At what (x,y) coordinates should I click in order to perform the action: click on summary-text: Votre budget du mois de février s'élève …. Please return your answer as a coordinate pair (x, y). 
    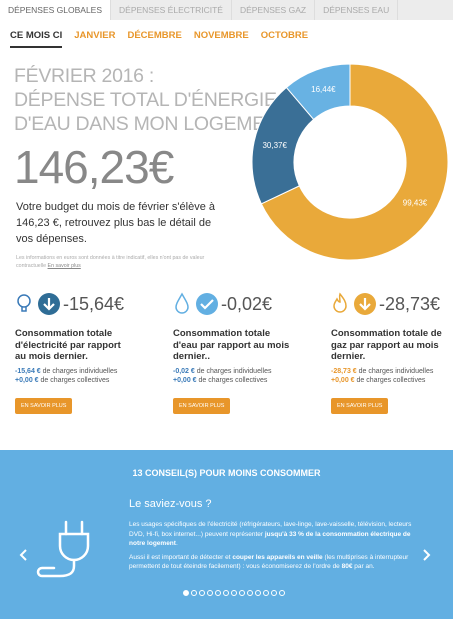
    Looking at the image, I should click on (115, 223).